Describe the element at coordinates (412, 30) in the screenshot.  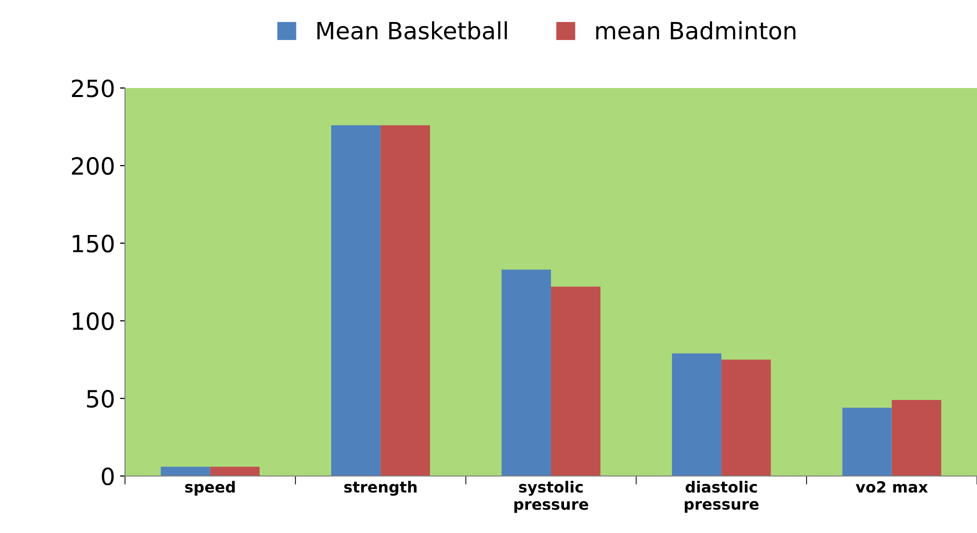
I see `legend-label: Mean Basketball` at that location.